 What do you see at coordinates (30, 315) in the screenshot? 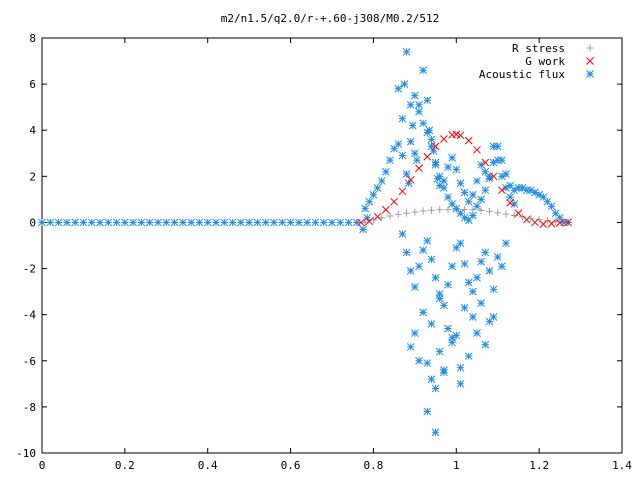
I see `y-tick-label: -4` at bounding box center [30, 315].